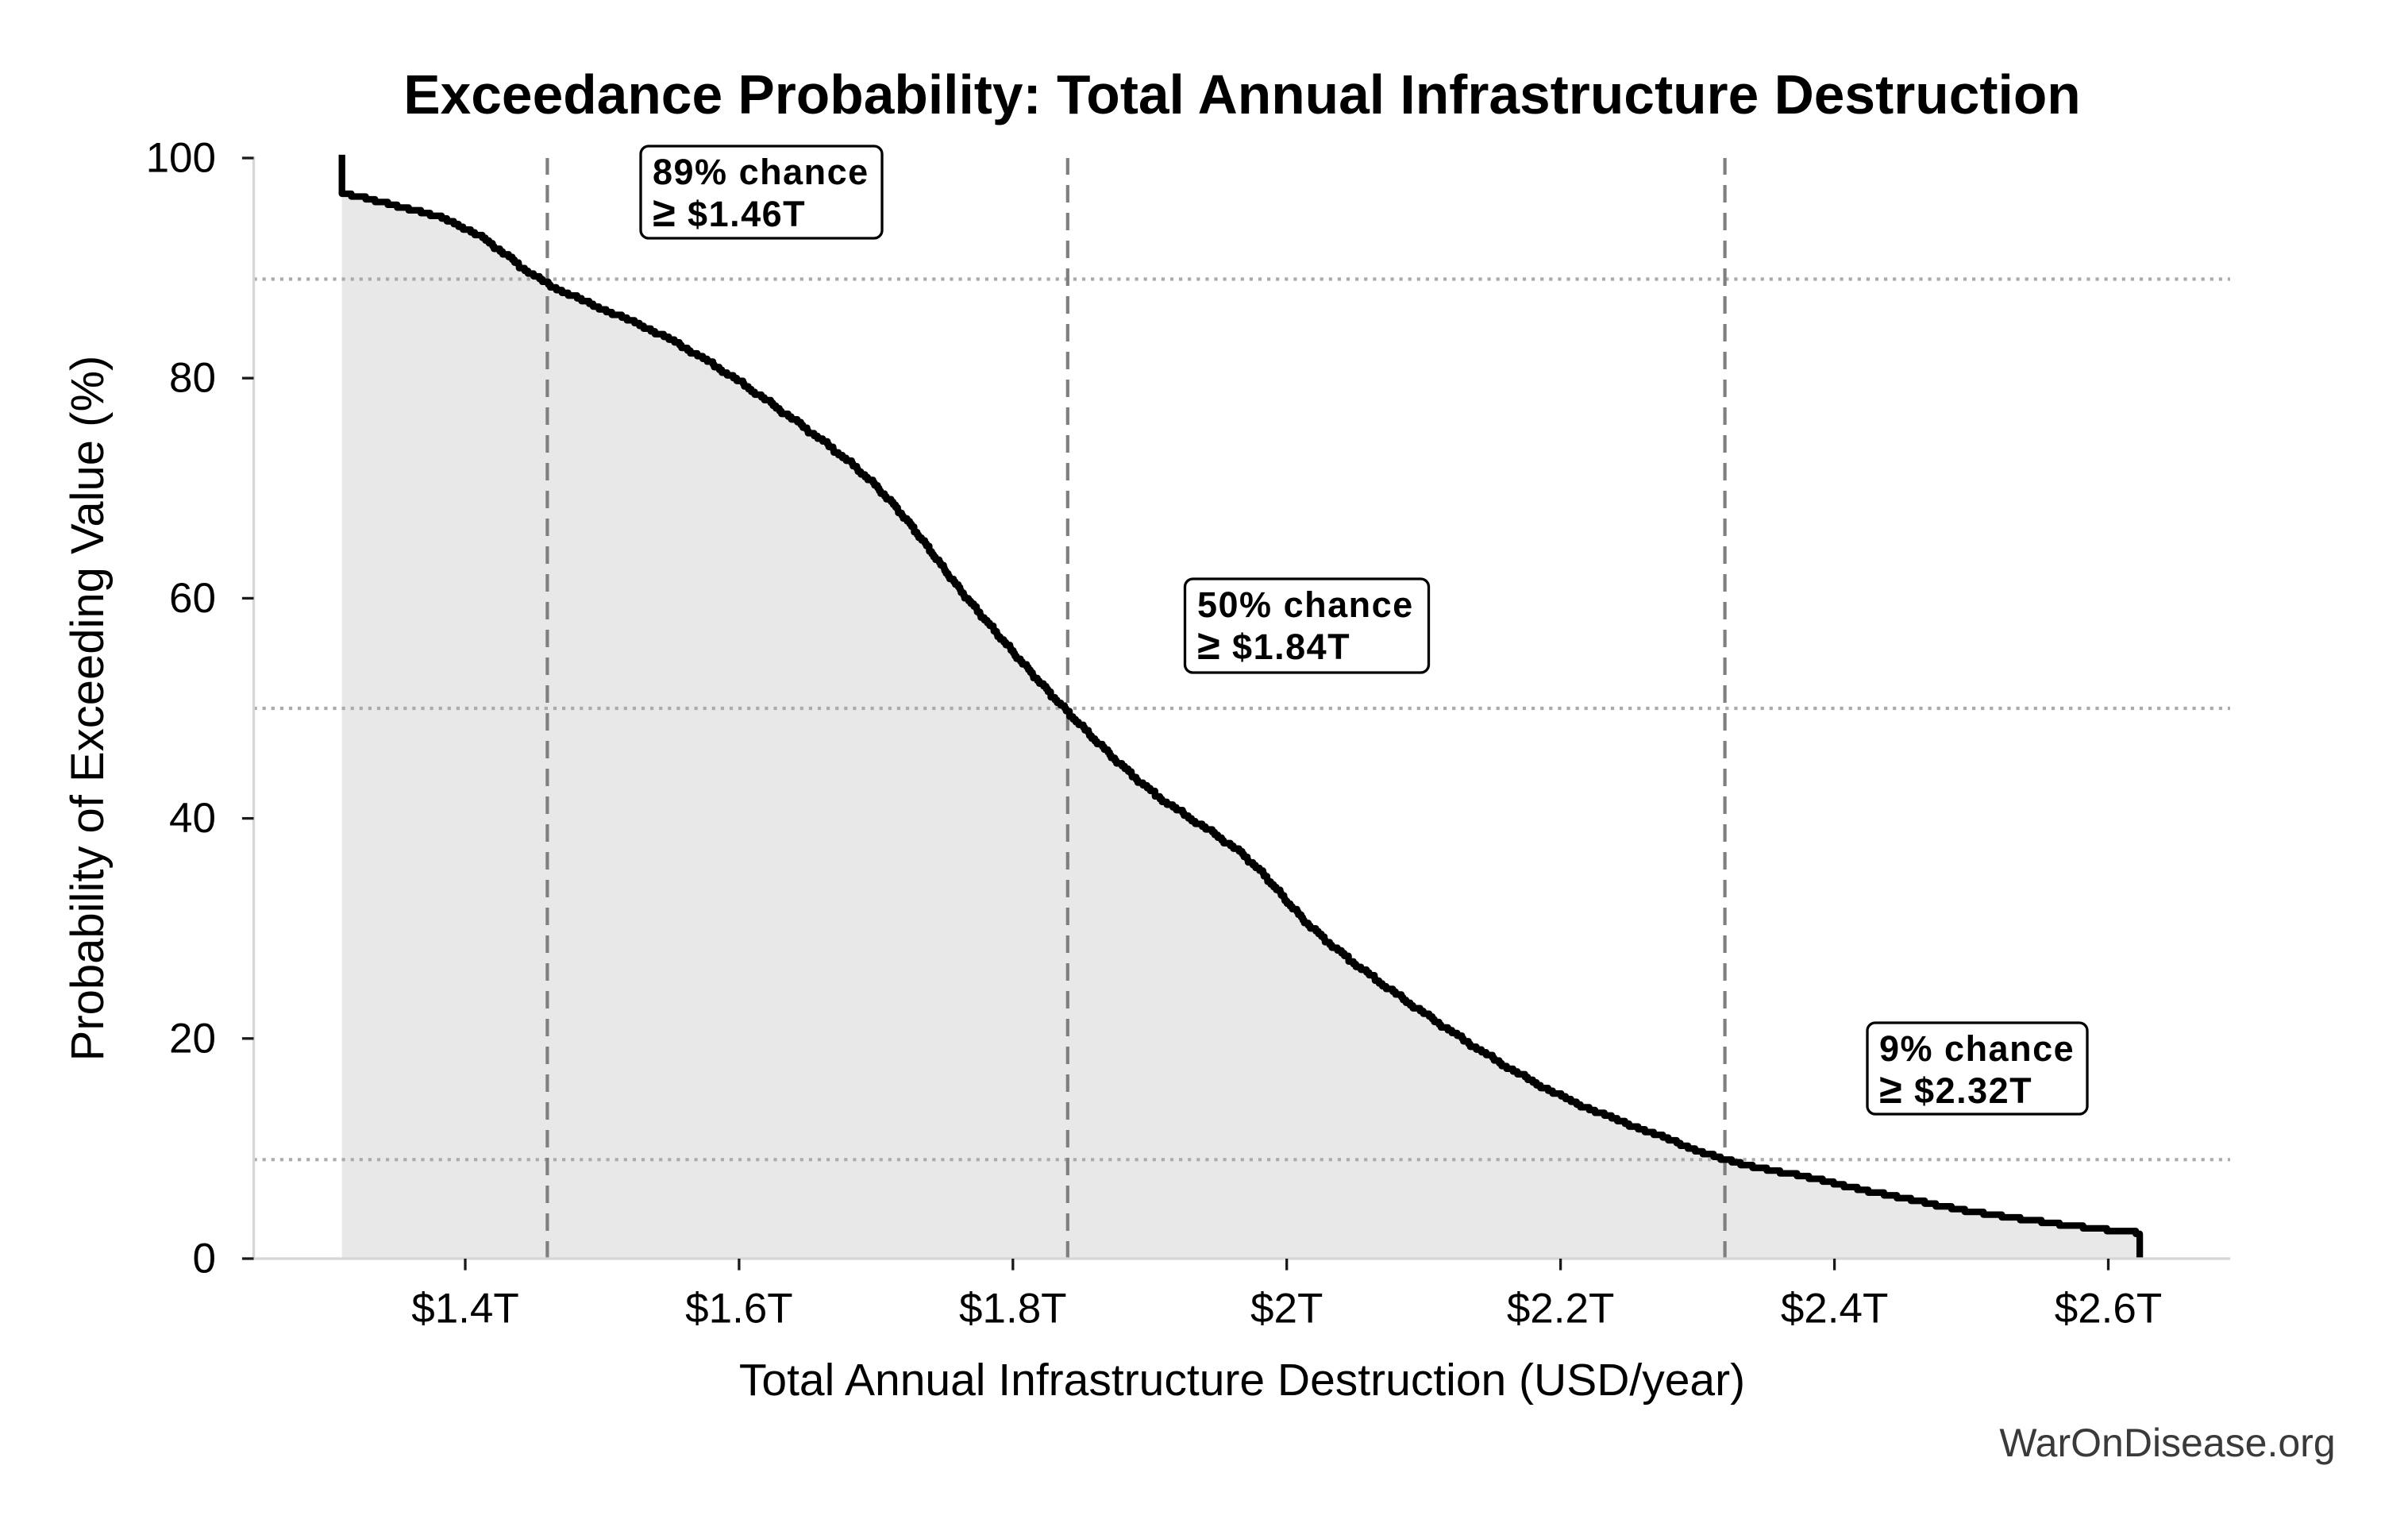 The height and width of the screenshot is (1531, 2408). I want to click on svg-text: 20, so click(193, 1038).